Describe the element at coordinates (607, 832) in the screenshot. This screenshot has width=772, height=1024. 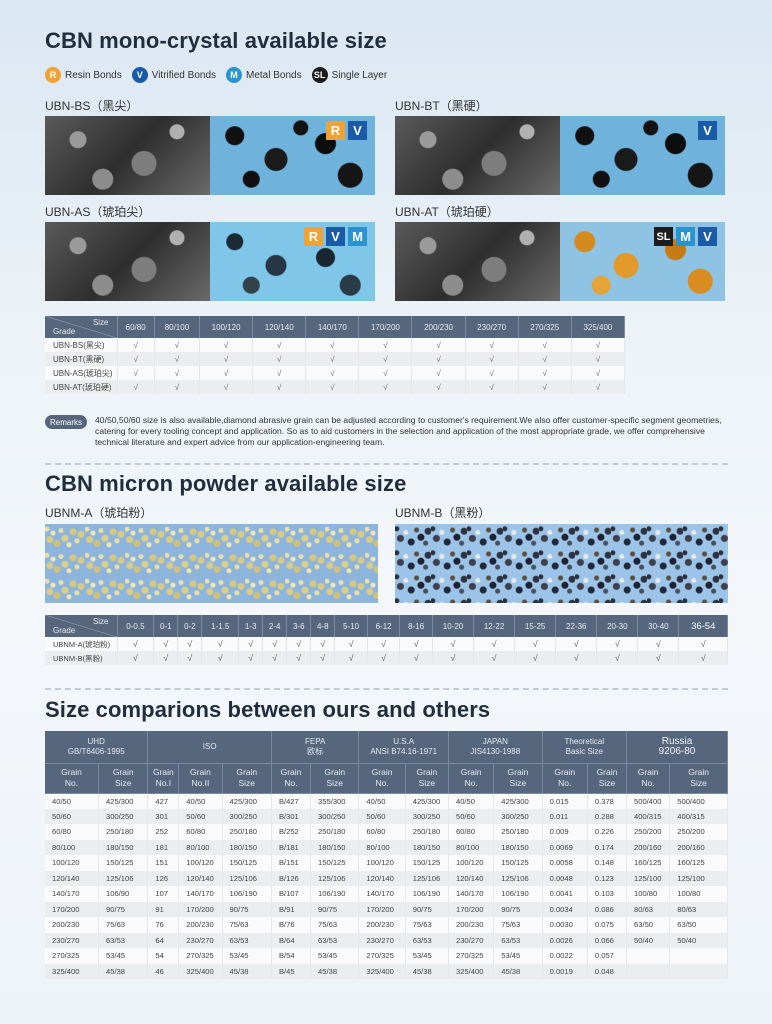
I see `table-cell: 0.226` at that location.